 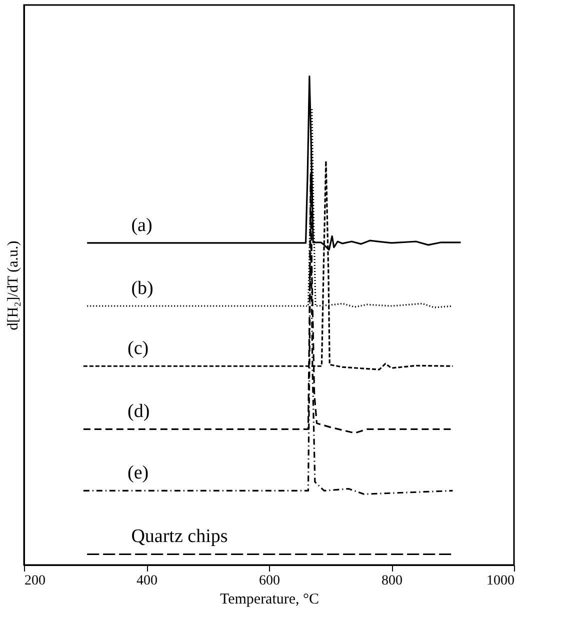 What do you see at coordinates (14, 285) in the screenshot?
I see `y-axis-title: d[H₂]/dT (a.u.)` at bounding box center [14, 285].